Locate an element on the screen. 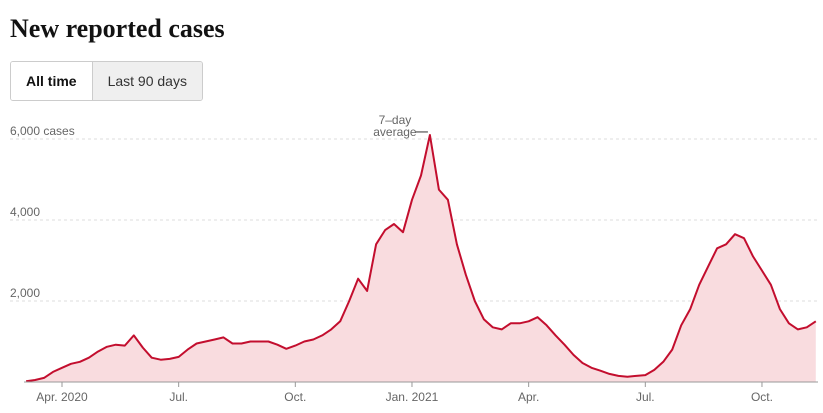 The height and width of the screenshot is (413, 823). x-tick-label: Apr. 2020 is located at coordinates (62, 397).